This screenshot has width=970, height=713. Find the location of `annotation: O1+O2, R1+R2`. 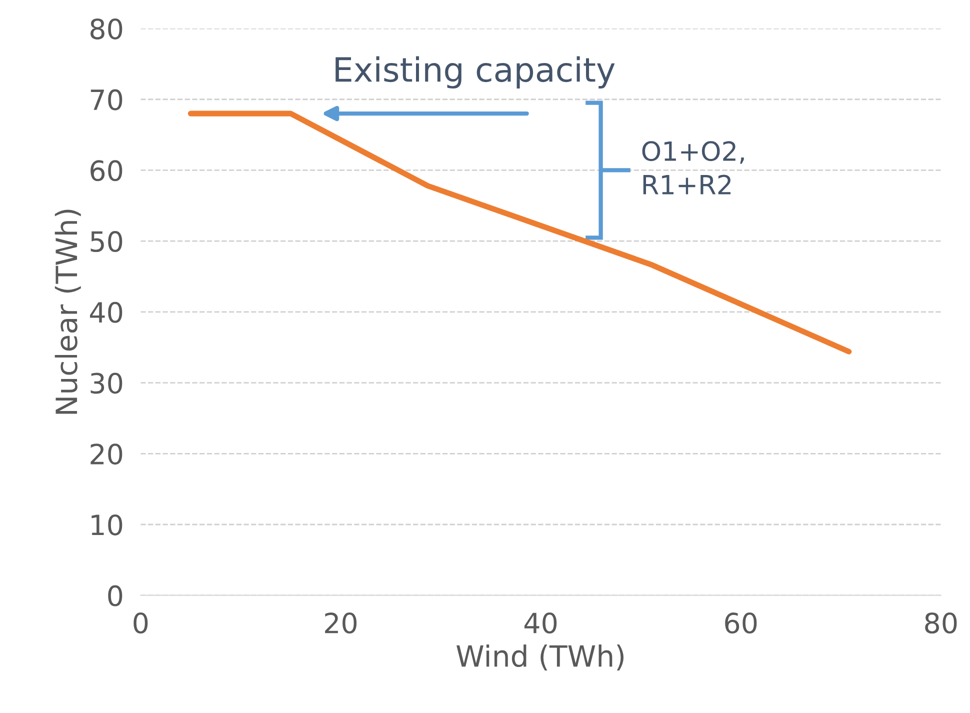

annotation: O1+O2, R1+R2 is located at coordinates (693, 167).